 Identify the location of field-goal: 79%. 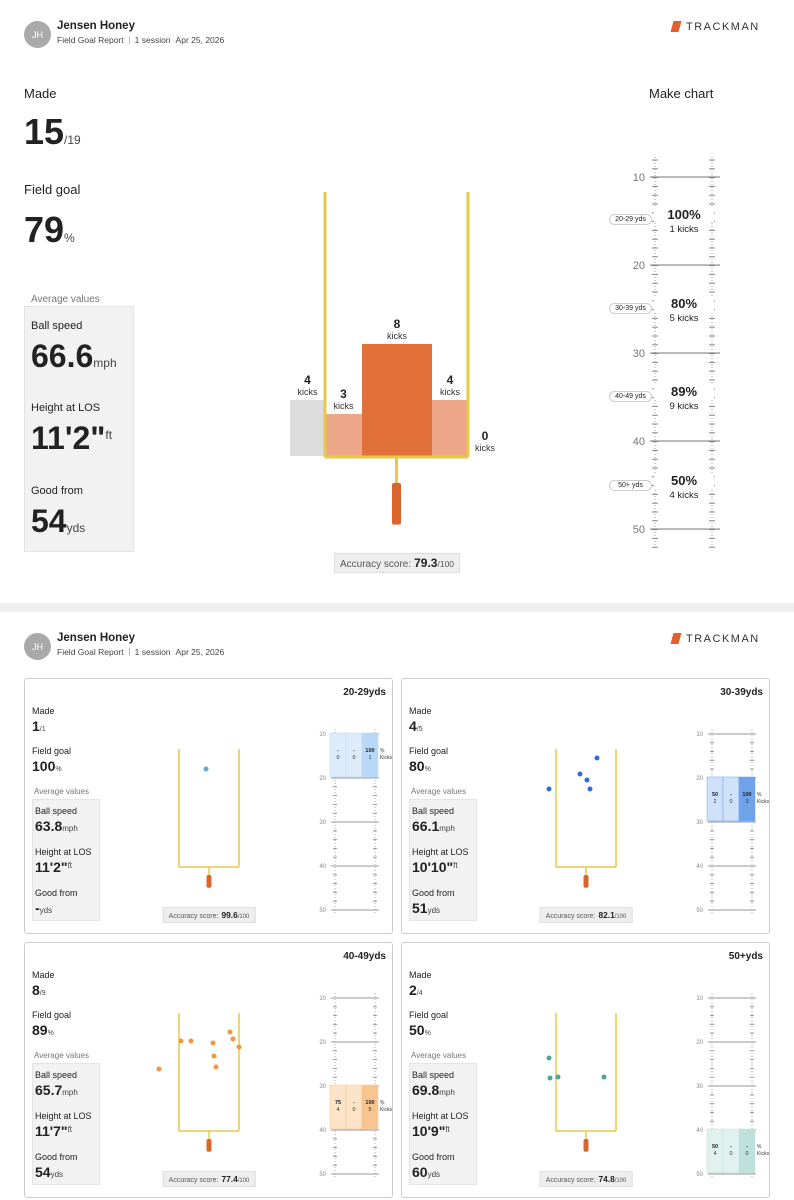
(49, 230).